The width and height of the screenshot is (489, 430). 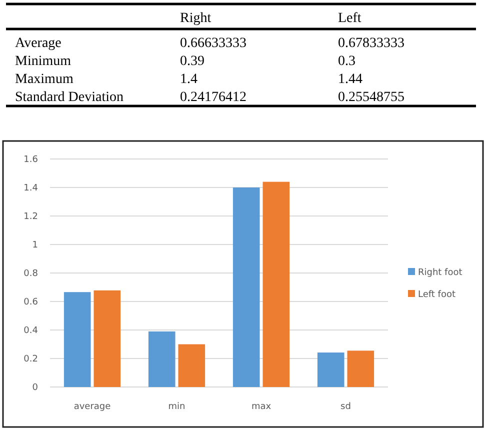 What do you see at coordinates (69, 97) in the screenshot?
I see `text: Standard Deviation` at bounding box center [69, 97].